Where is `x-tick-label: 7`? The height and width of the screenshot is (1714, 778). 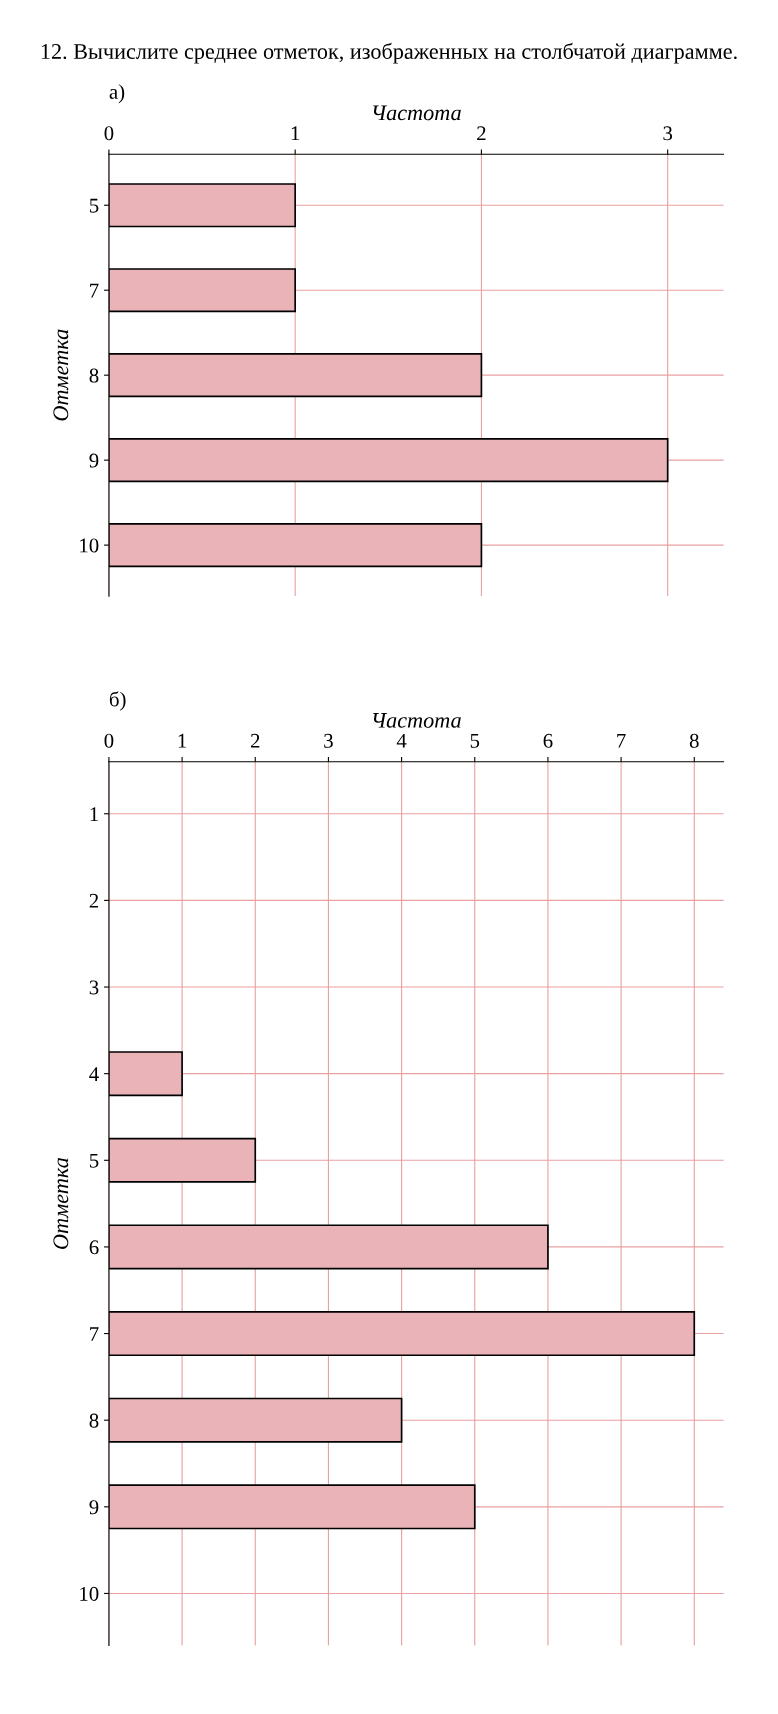
x-tick-label: 7 is located at coordinates (621, 740).